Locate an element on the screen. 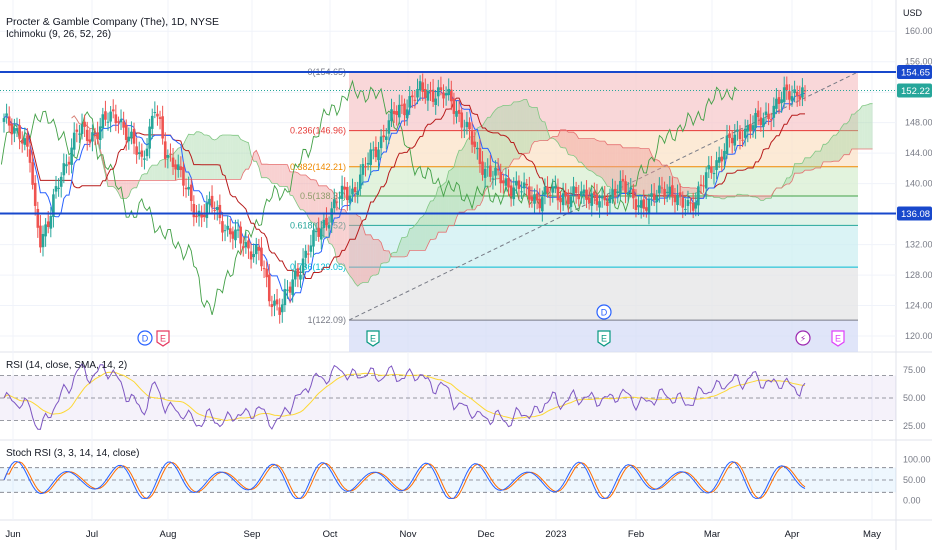 This screenshot has width=932, height=550. price-badge: 136.08 is located at coordinates (914, 213).